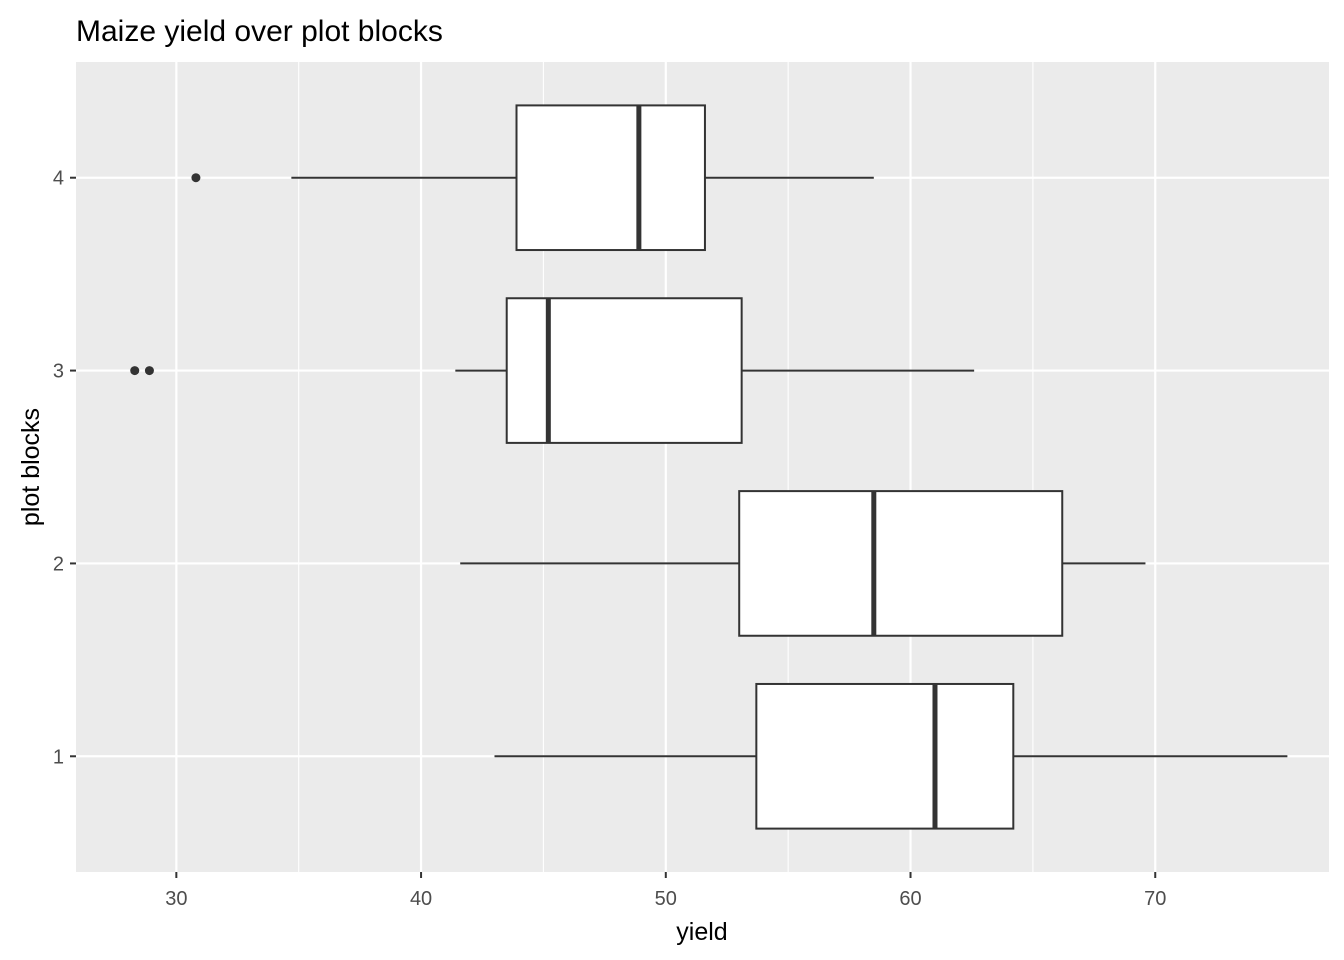  What do you see at coordinates (666, 899) in the screenshot?
I see `x-tick-label: 50` at bounding box center [666, 899].